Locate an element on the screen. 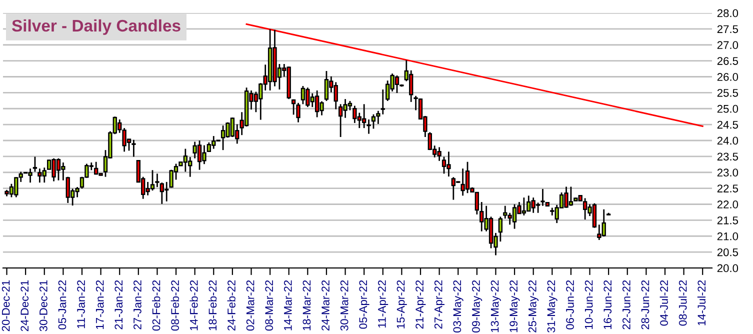 The width and height of the screenshot is (753, 334). x-tick-label: 13-May-22 is located at coordinates (495, 306).